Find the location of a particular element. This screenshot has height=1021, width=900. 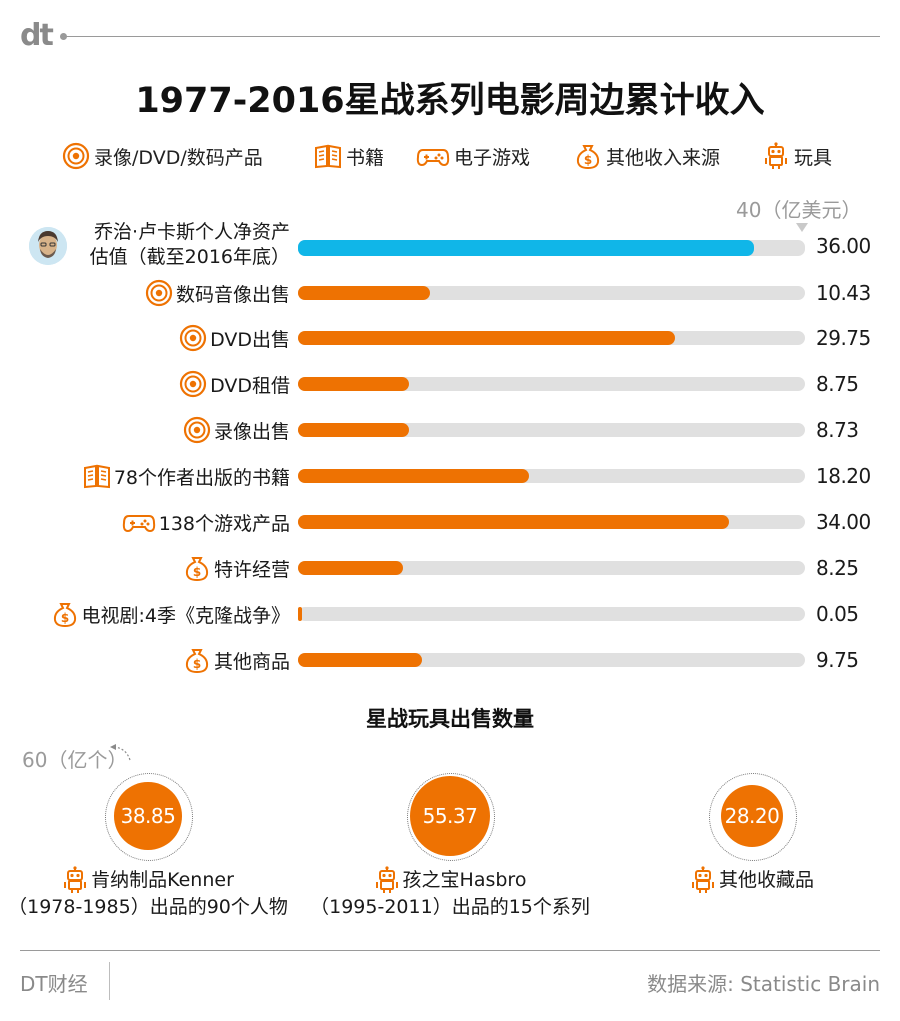

legend-item: 录像/DVD/数码产品 is located at coordinates (162, 156).